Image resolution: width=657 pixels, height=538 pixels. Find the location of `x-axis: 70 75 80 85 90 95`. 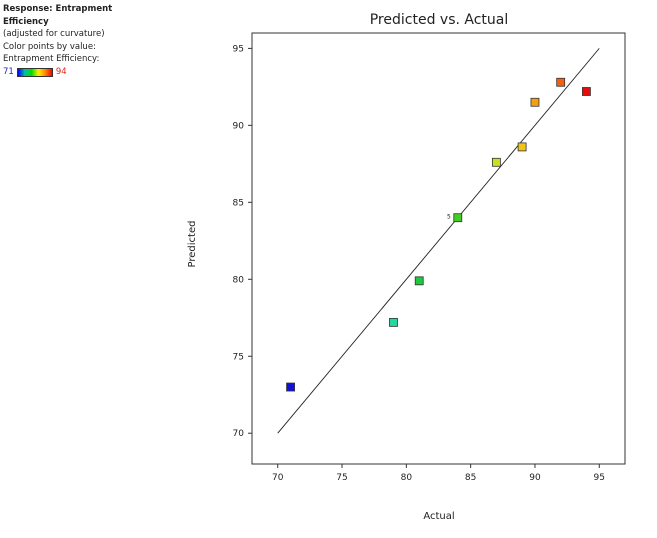

x-axis: 70 75 80 85 90 95 is located at coordinates (438, 473).